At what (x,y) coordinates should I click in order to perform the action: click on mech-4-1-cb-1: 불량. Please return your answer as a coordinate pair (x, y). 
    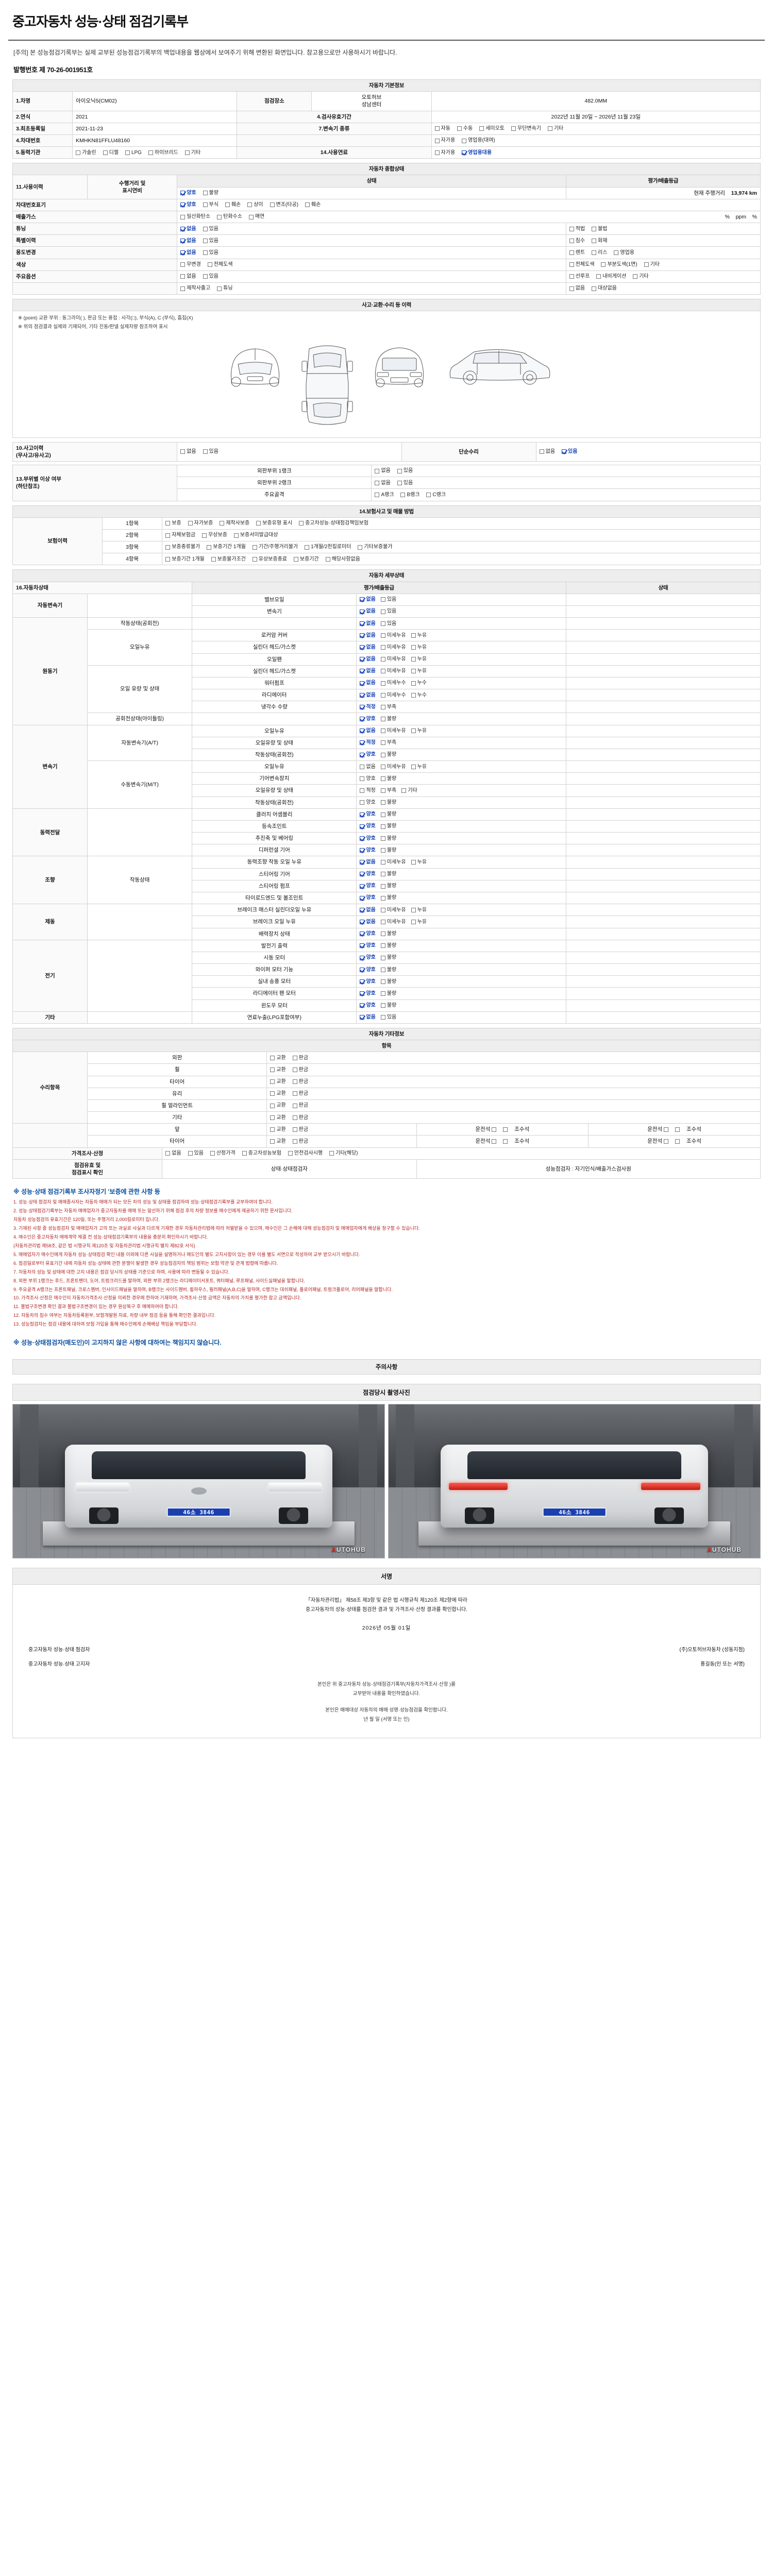
    Looking at the image, I should click on (388, 875).